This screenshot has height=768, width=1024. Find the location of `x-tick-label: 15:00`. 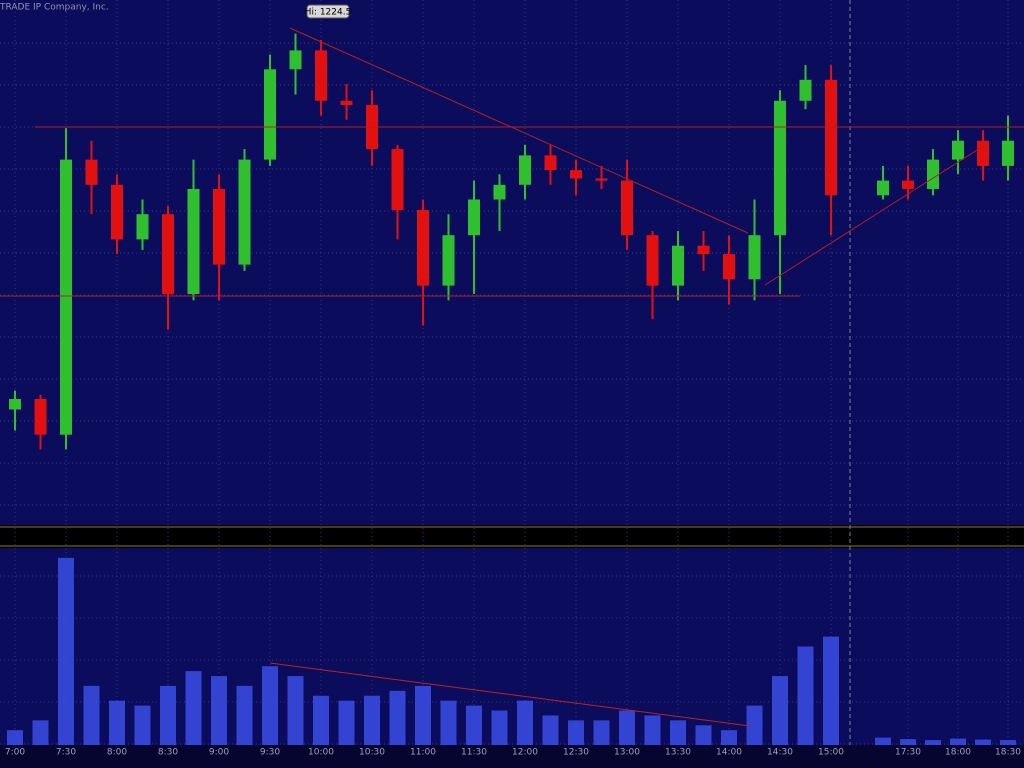

x-tick-label: 15:00 is located at coordinates (831, 753).